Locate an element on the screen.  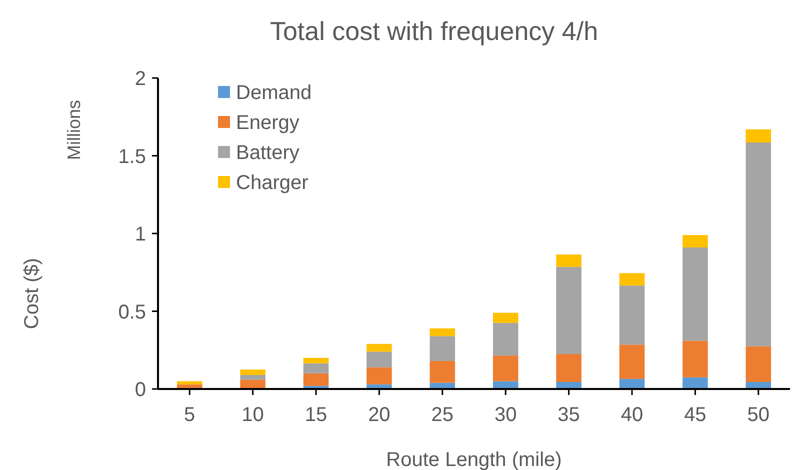
x-tick-label: 5 is located at coordinates (190, 415).